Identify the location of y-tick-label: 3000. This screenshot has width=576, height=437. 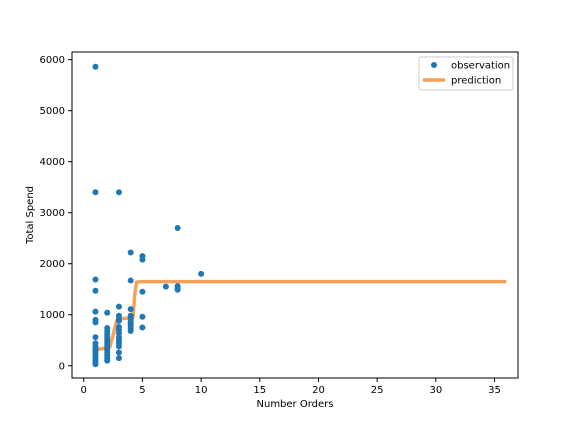
(52, 213).